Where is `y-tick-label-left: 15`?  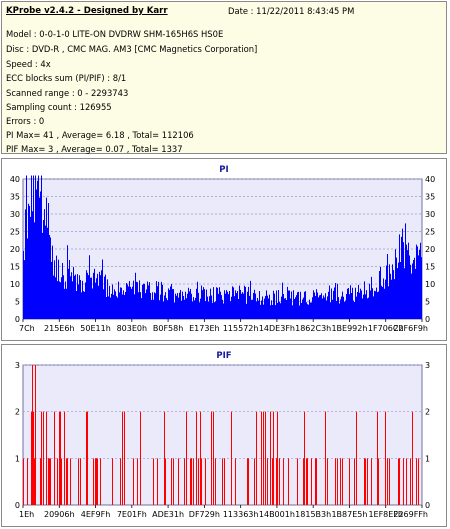 y-tick-label-left: 15 is located at coordinates (15, 267).